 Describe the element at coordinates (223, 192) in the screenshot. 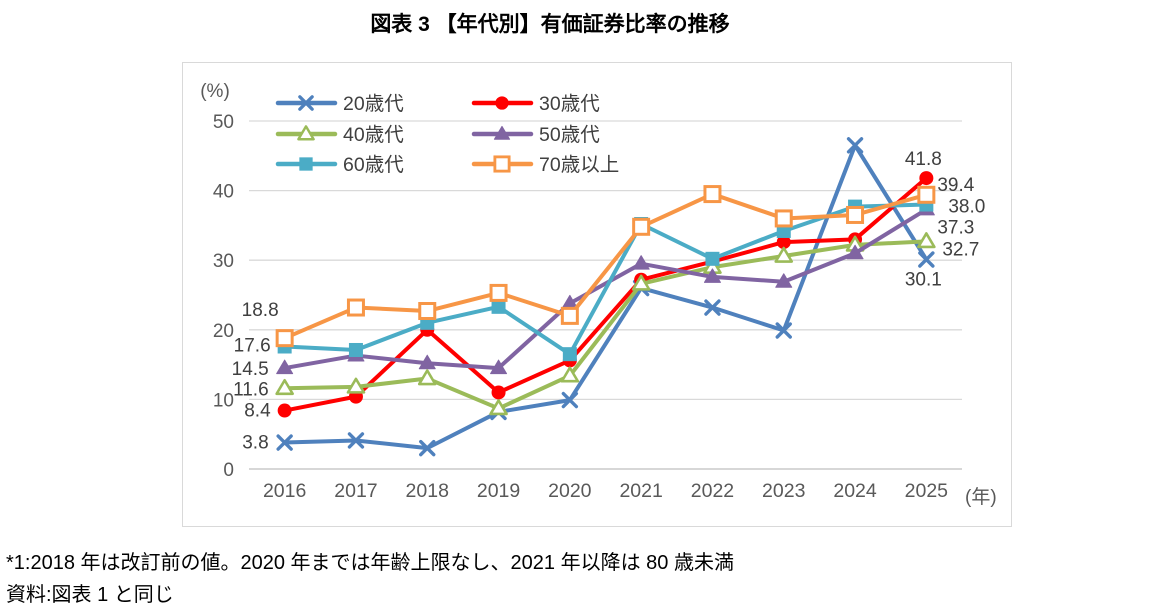

I see `y-tick-label: 40` at that location.